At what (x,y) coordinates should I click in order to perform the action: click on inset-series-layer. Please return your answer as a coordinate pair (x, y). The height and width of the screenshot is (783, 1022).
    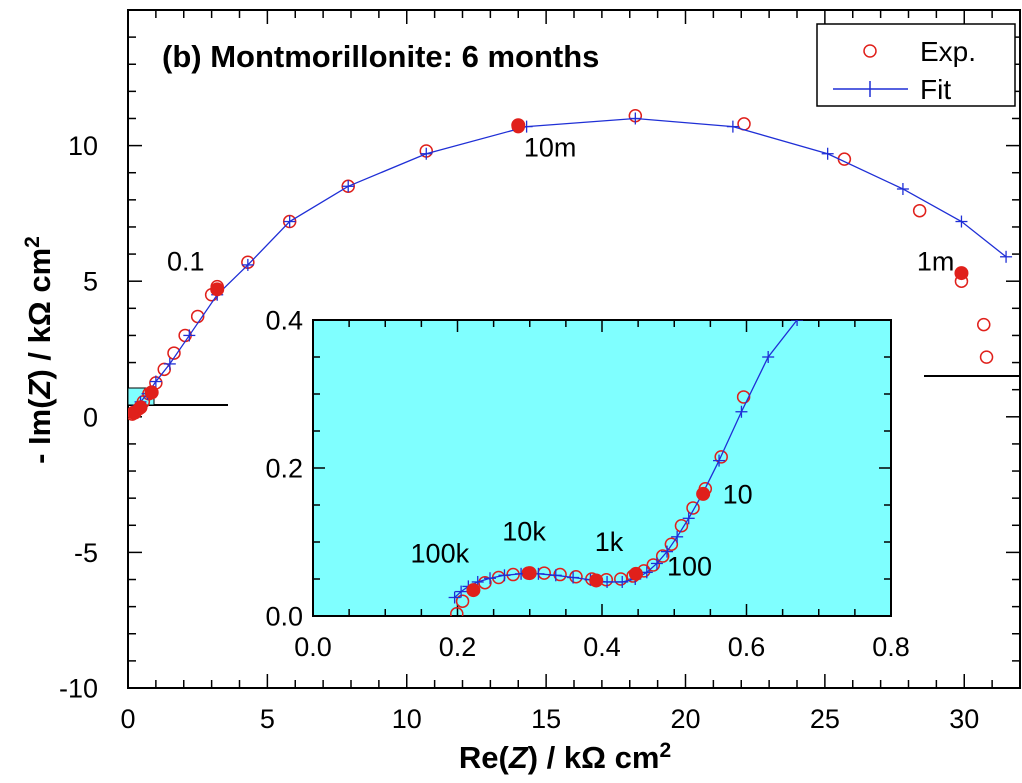
    Looking at the image, I should click on (626, 468).